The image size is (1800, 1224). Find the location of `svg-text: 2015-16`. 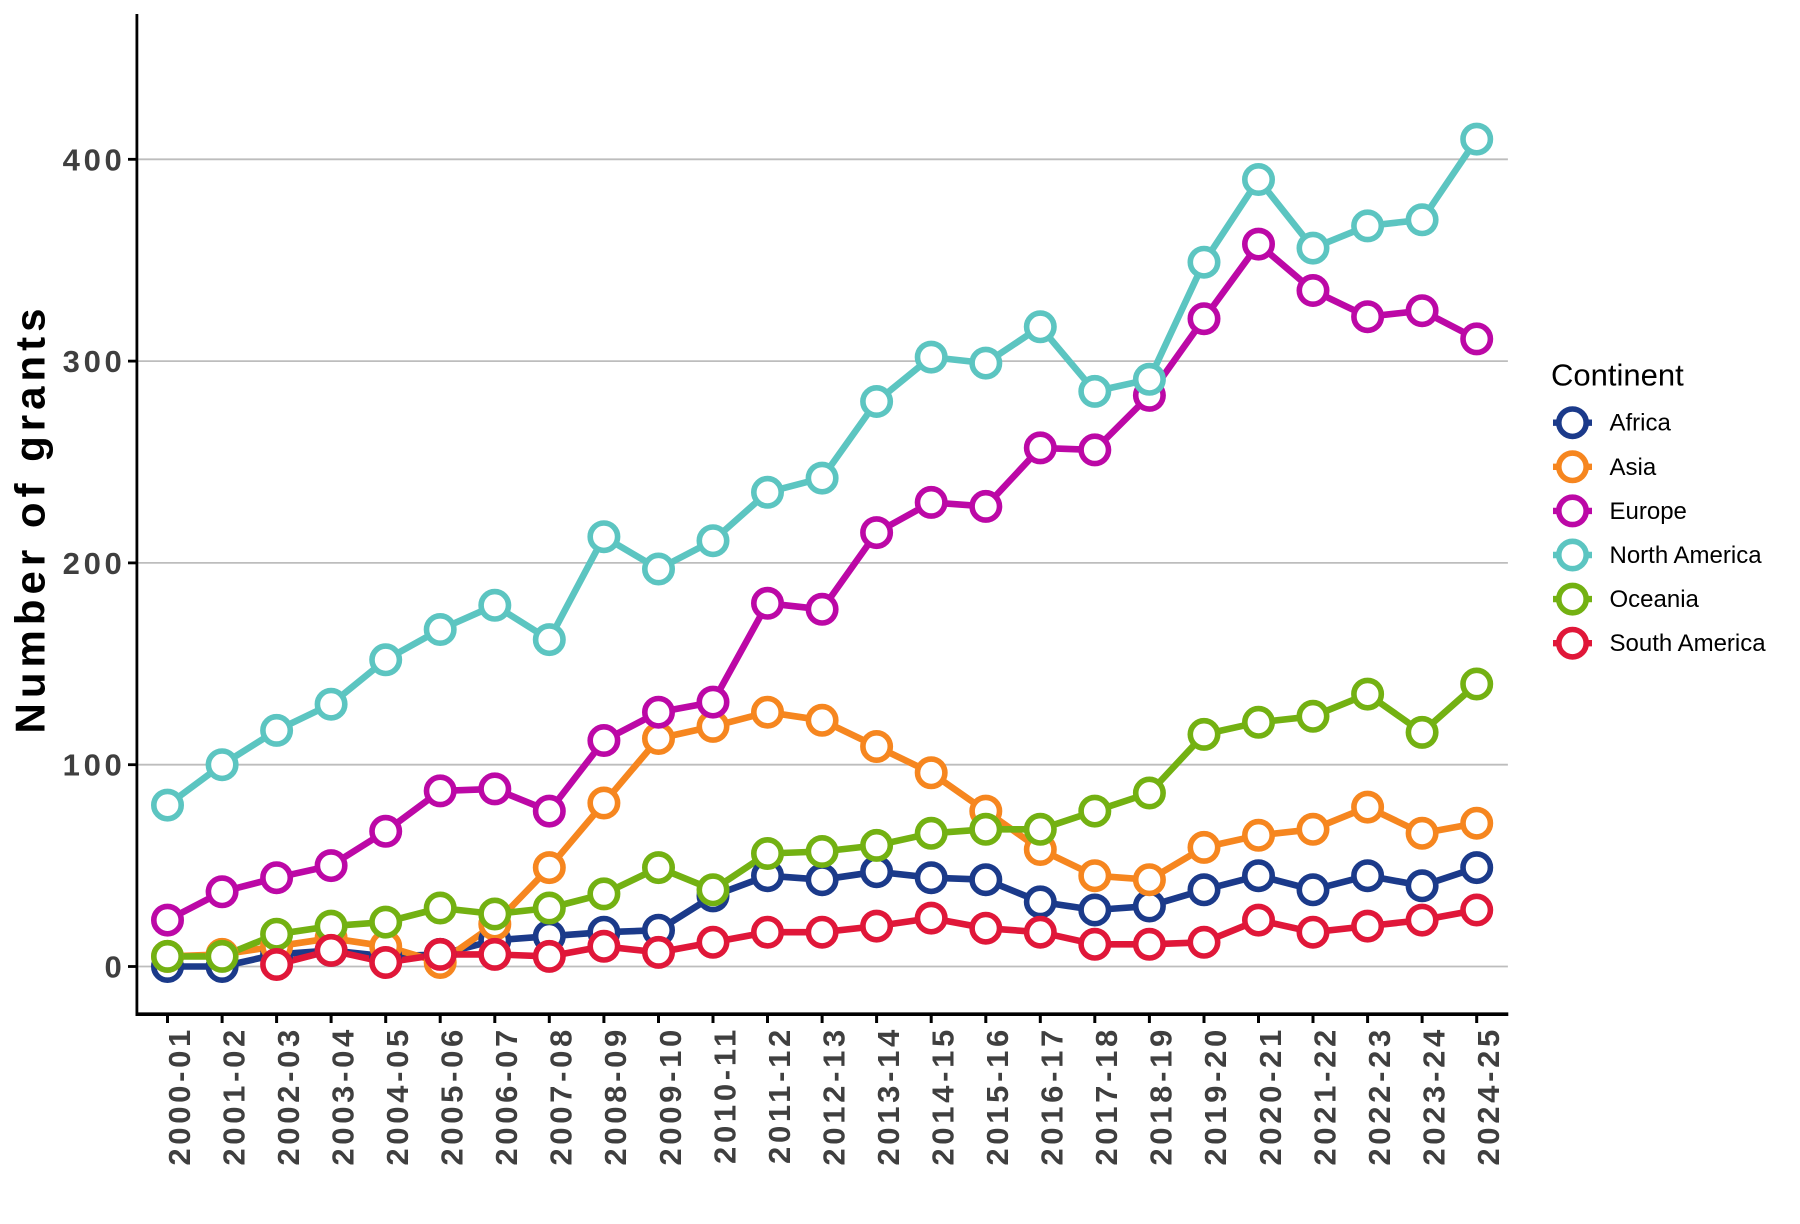

svg-text: 2015-16 is located at coordinates (997, 1096).